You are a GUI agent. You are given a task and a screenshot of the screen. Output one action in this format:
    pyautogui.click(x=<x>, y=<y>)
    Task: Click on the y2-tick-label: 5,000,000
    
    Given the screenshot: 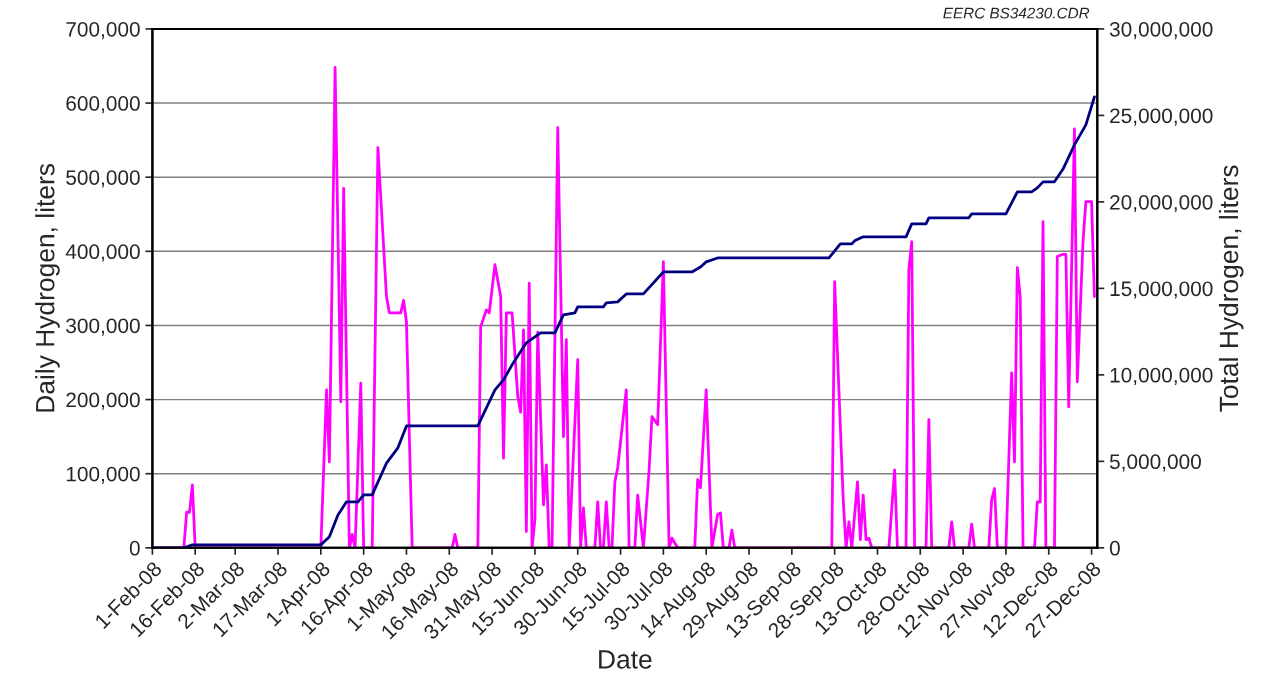 What is the action you would take?
    pyautogui.click(x=1155, y=463)
    